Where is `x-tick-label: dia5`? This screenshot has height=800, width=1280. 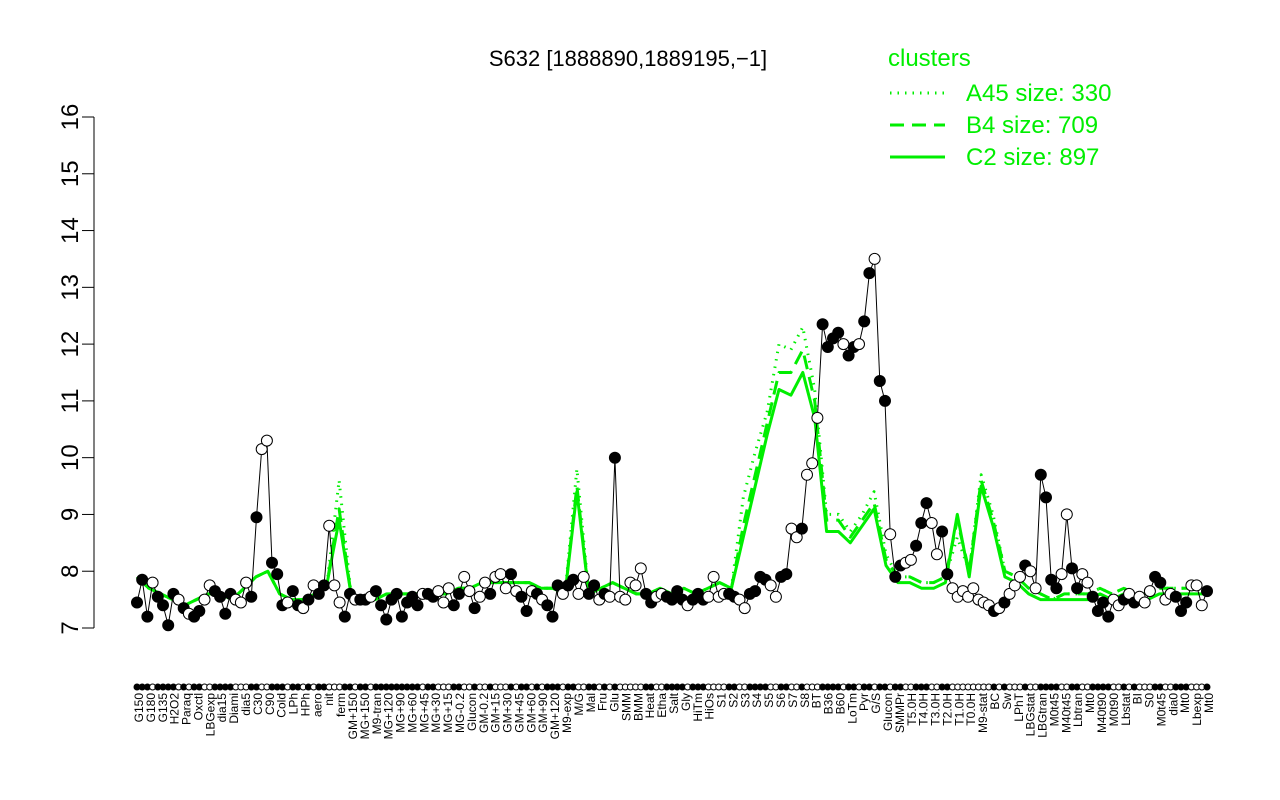
x-tick-label: dia5 is located at coordinates (246, 704).